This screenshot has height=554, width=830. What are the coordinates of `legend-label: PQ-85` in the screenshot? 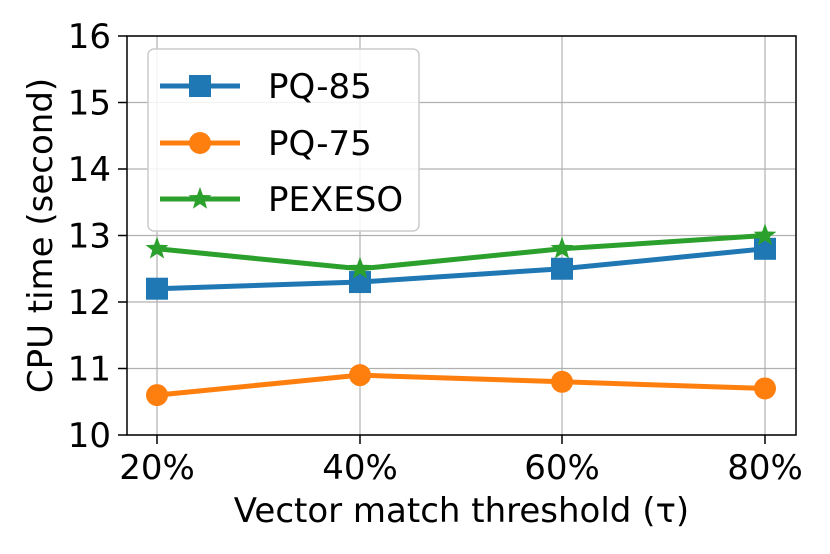 It's located at (320, 87).